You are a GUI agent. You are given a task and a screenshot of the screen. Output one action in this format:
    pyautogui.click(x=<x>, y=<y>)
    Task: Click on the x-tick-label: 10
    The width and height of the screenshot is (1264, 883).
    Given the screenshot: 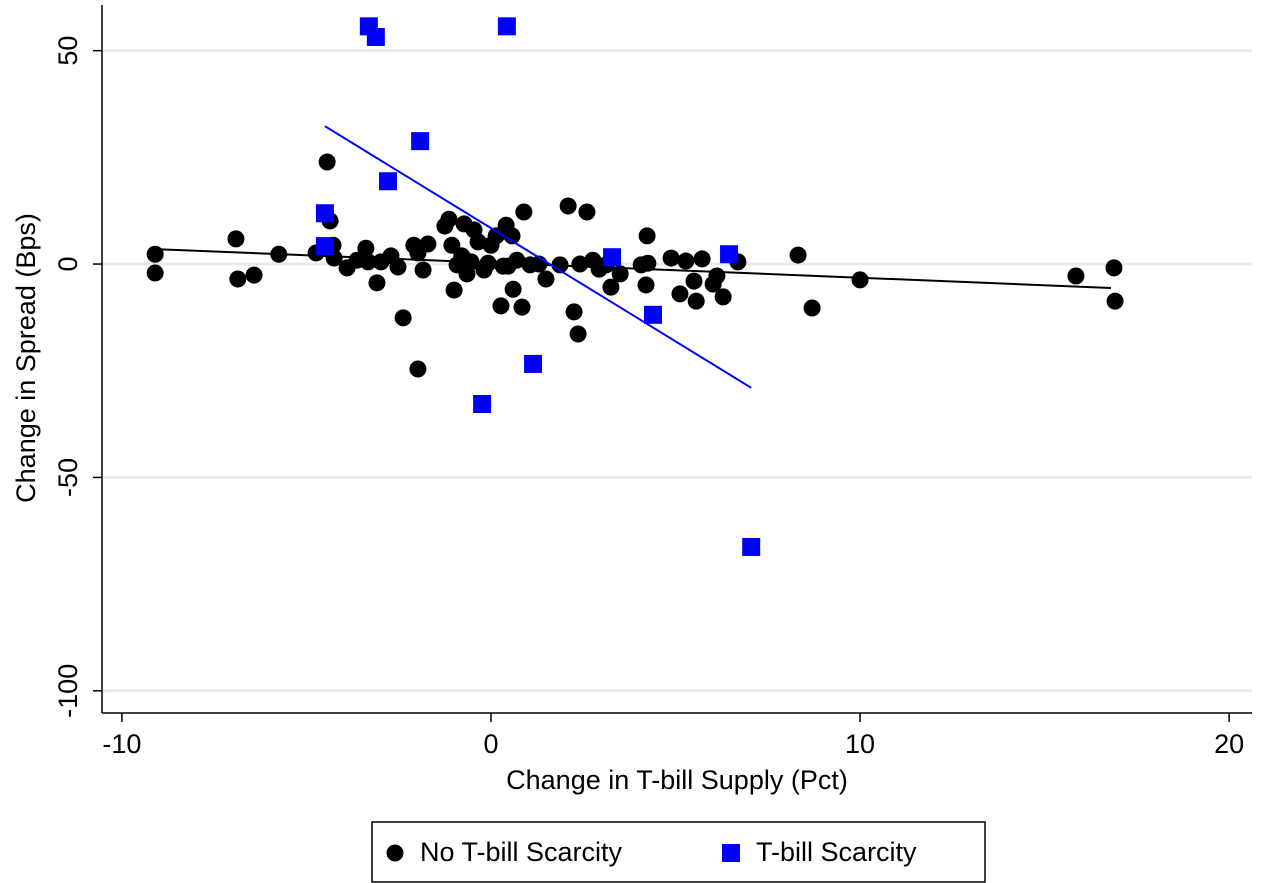 What is the action you would take?
    pyautogui.click(x=860, y=744)
    